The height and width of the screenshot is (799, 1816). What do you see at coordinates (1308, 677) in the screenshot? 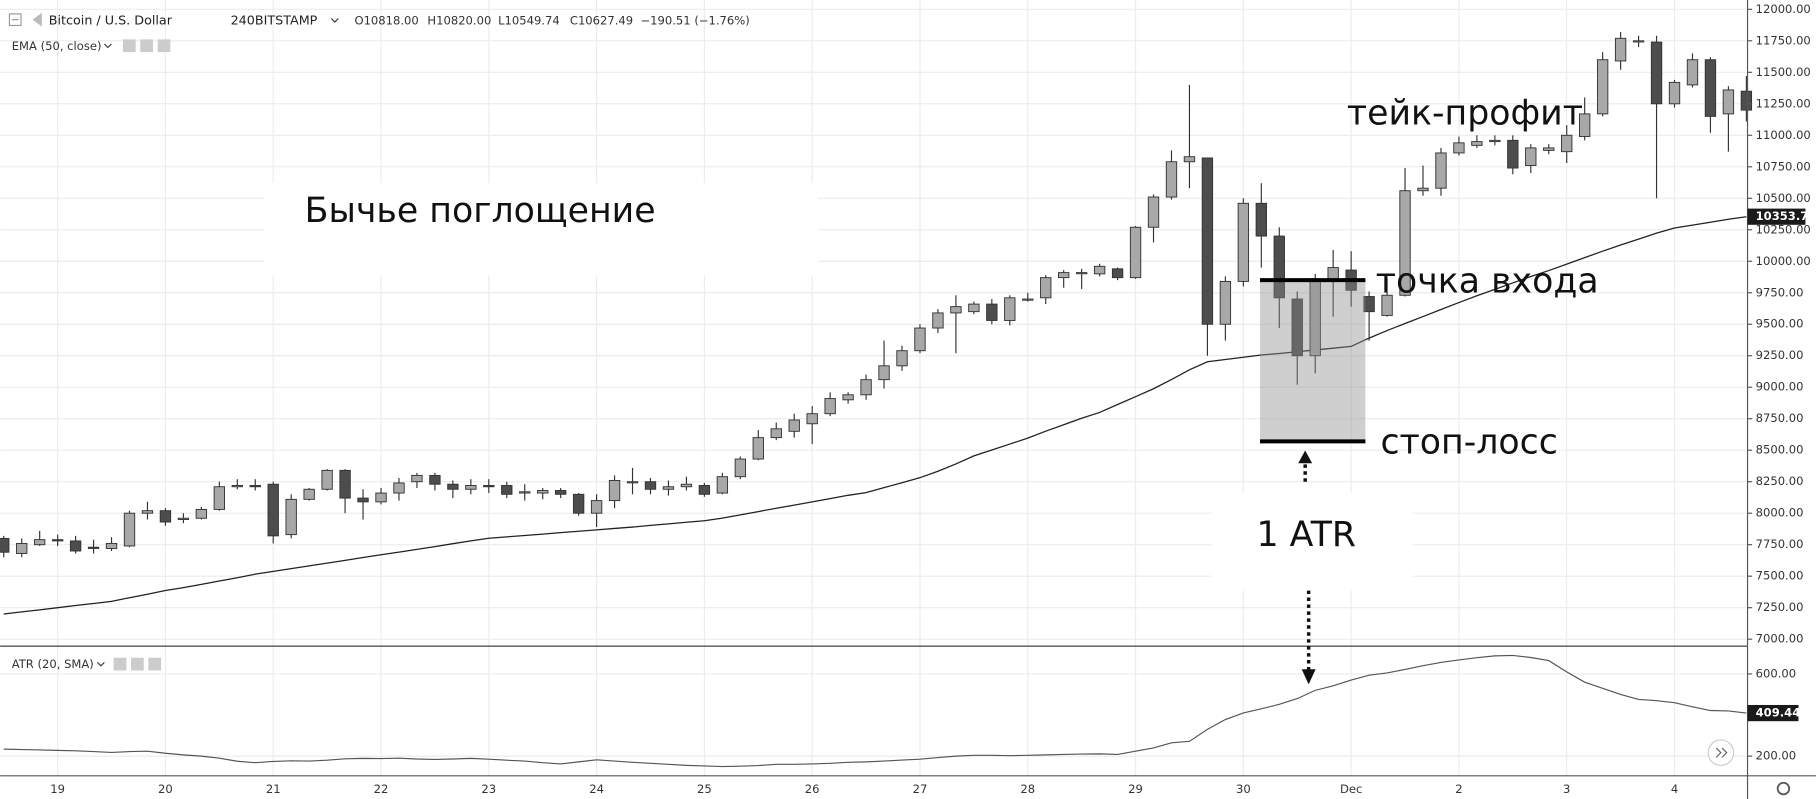
I see `arrow-head` at bounding box center [1308, 677].